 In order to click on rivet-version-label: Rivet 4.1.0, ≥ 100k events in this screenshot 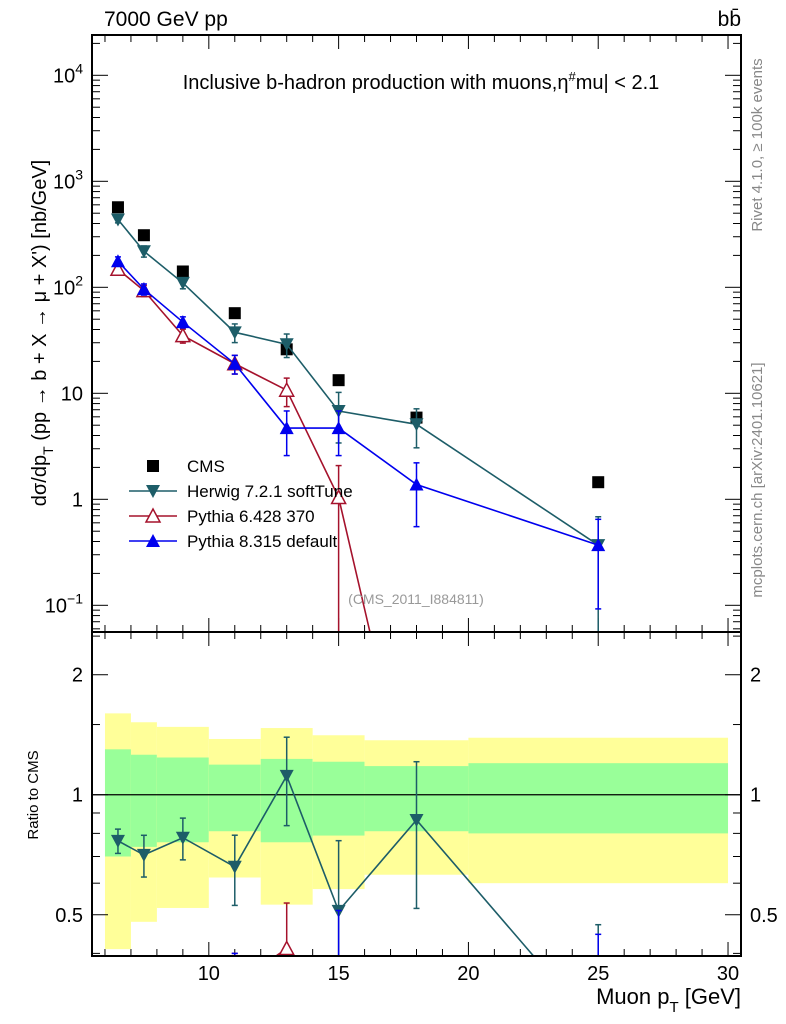, I will do `click(757, 144)`.